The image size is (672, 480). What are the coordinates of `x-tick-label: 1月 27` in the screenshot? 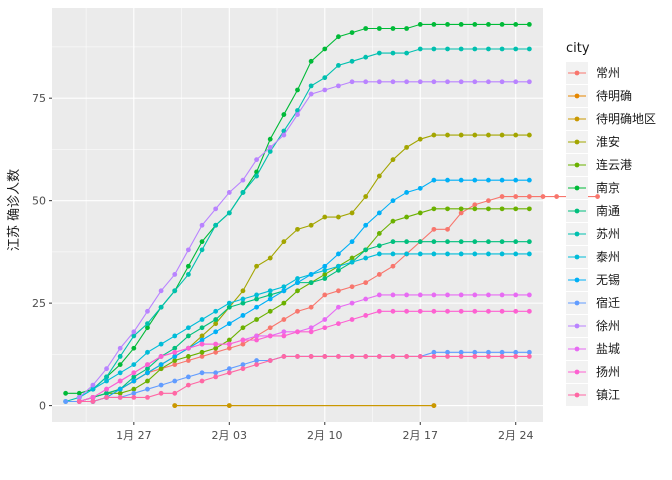 It's located at (134, 435).